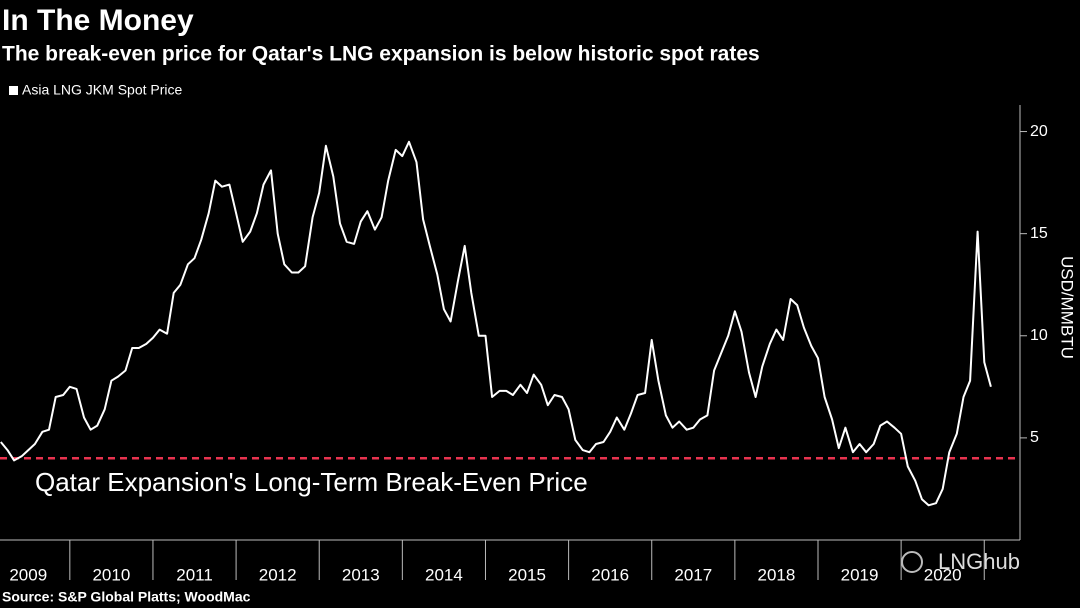 This screenshot has height=608, width=1080. What do you see at coordinates (98, 20) in the screenshot?
I see `chart-title: In The Money` at bounding box center [98, 20].